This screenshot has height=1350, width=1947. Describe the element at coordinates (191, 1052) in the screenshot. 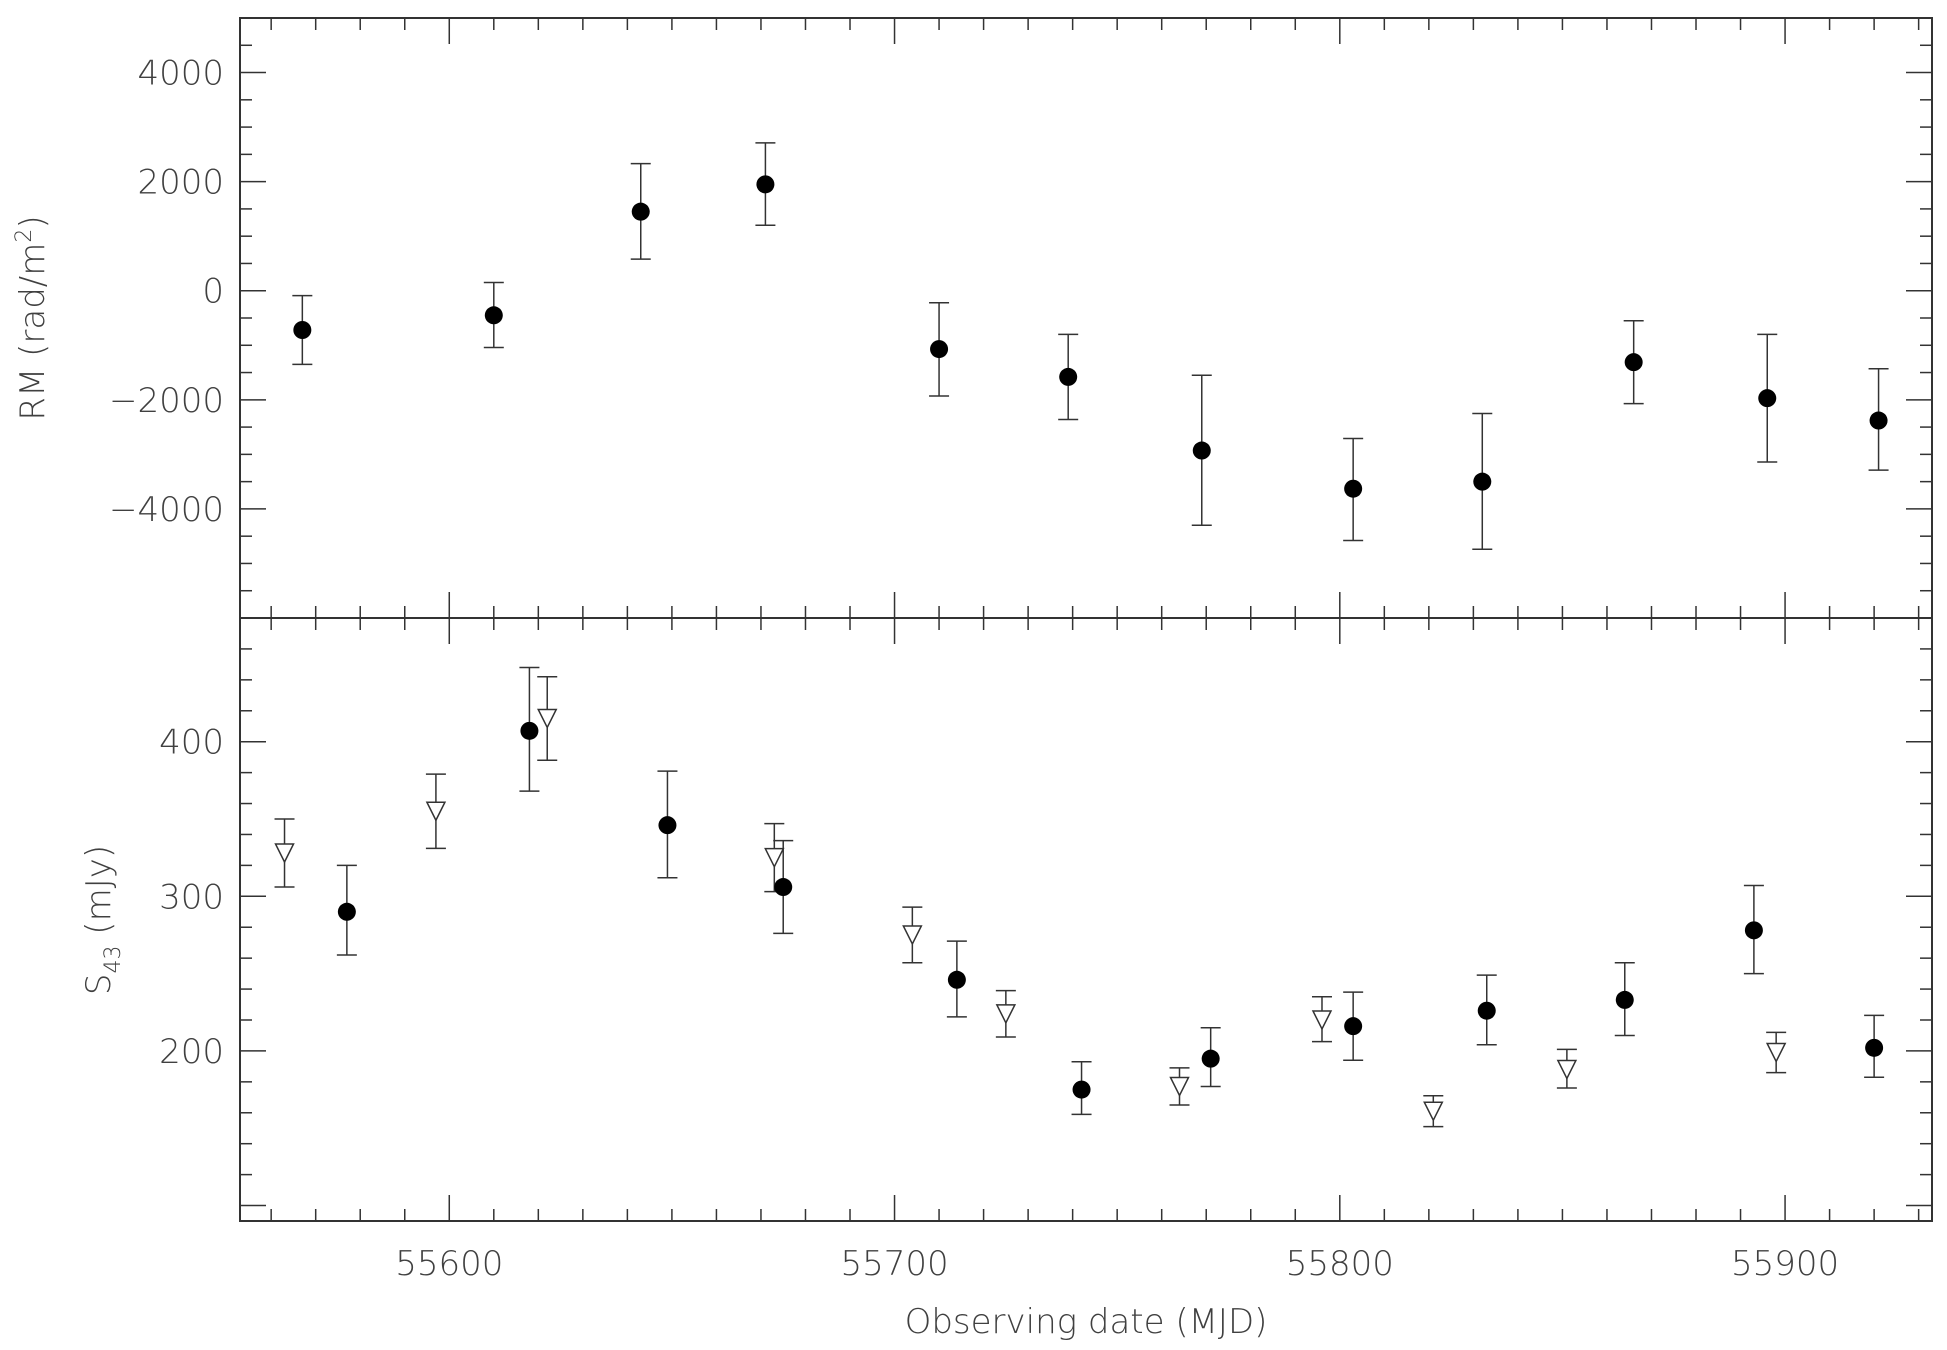

I see `flux-y-tick-label: 200` at that location.